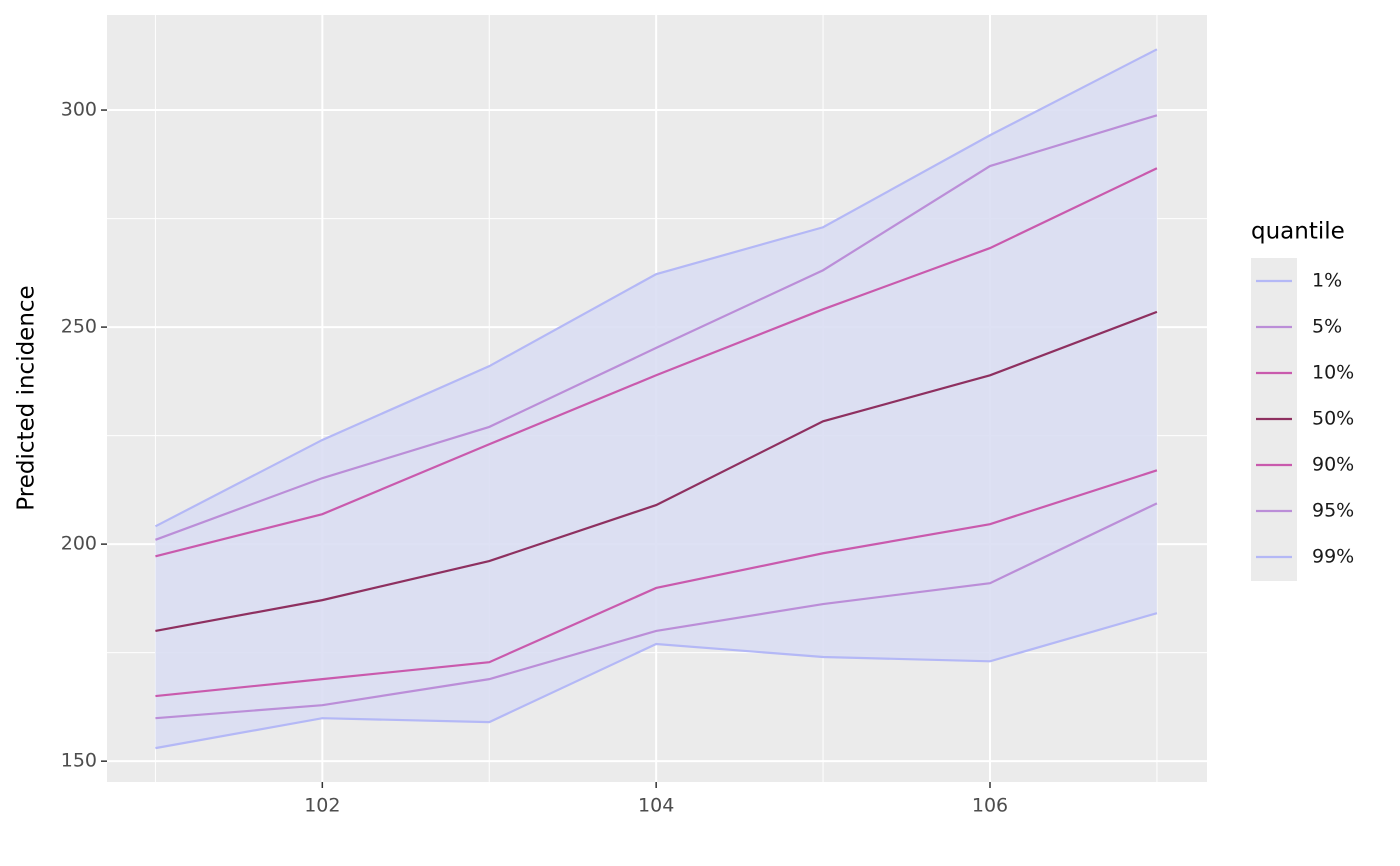 Image resolution: width=1400 pixels, height=866 pixels. What do you see at coordinates (1327, 327) in the screenshot?
I see `legend-label: 5%` at bounding box center [1327, 327].